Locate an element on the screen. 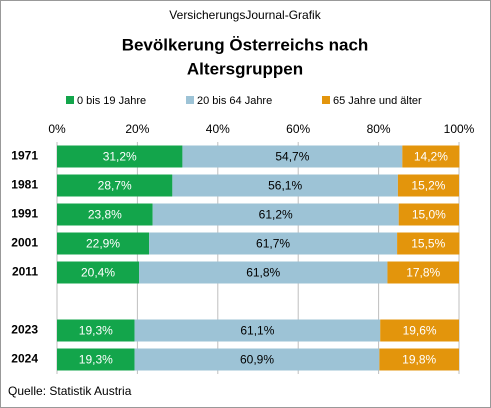 The image size is (491, 408). data-label: 15,0% is located at coordinates (429, 215).